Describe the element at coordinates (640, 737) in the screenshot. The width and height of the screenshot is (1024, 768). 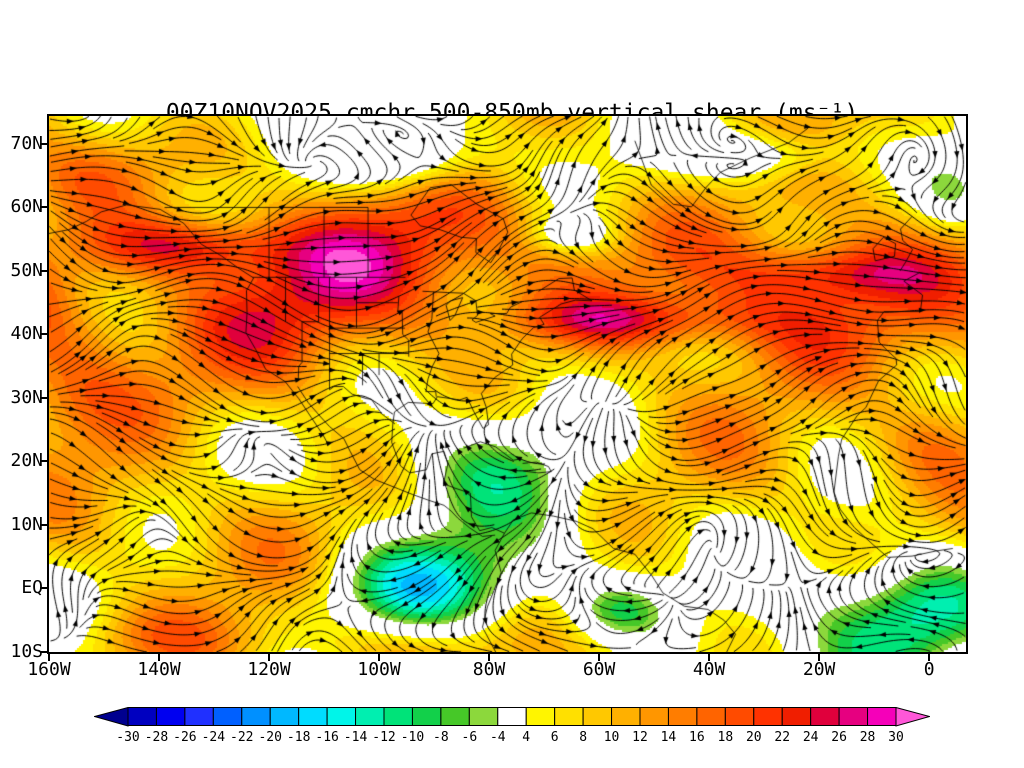
I see `colorbar-tick-label: 12` at that location.